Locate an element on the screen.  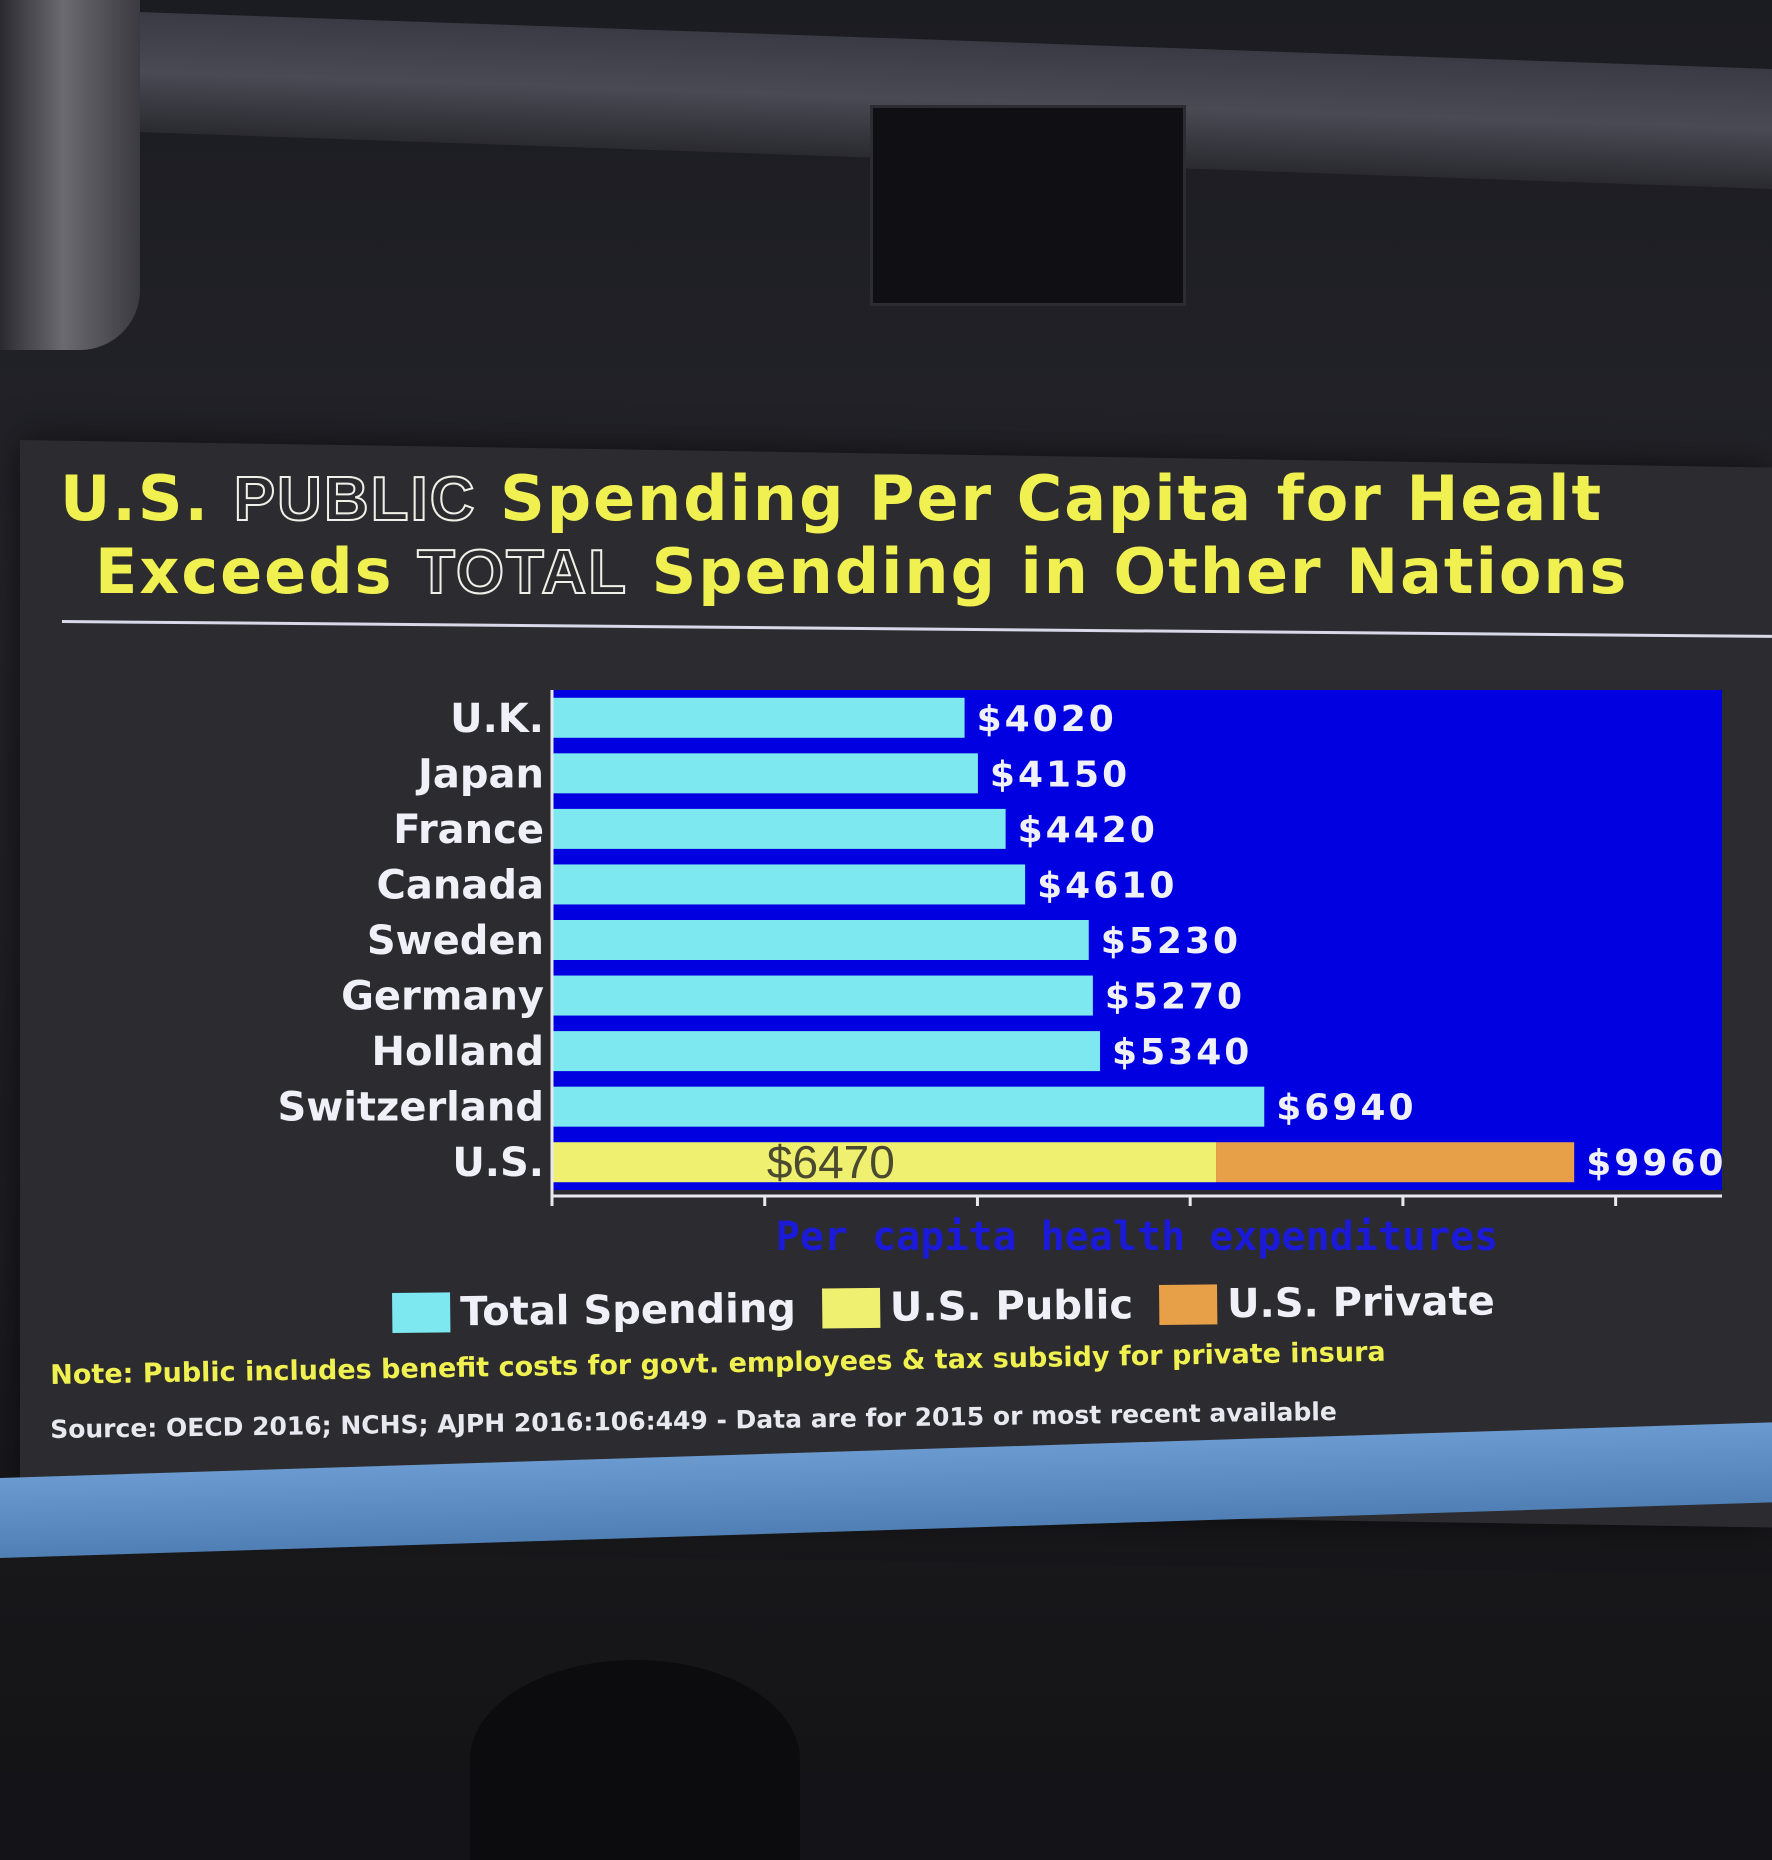
bar-private-u-s is located at coordinates (1395, 1162).